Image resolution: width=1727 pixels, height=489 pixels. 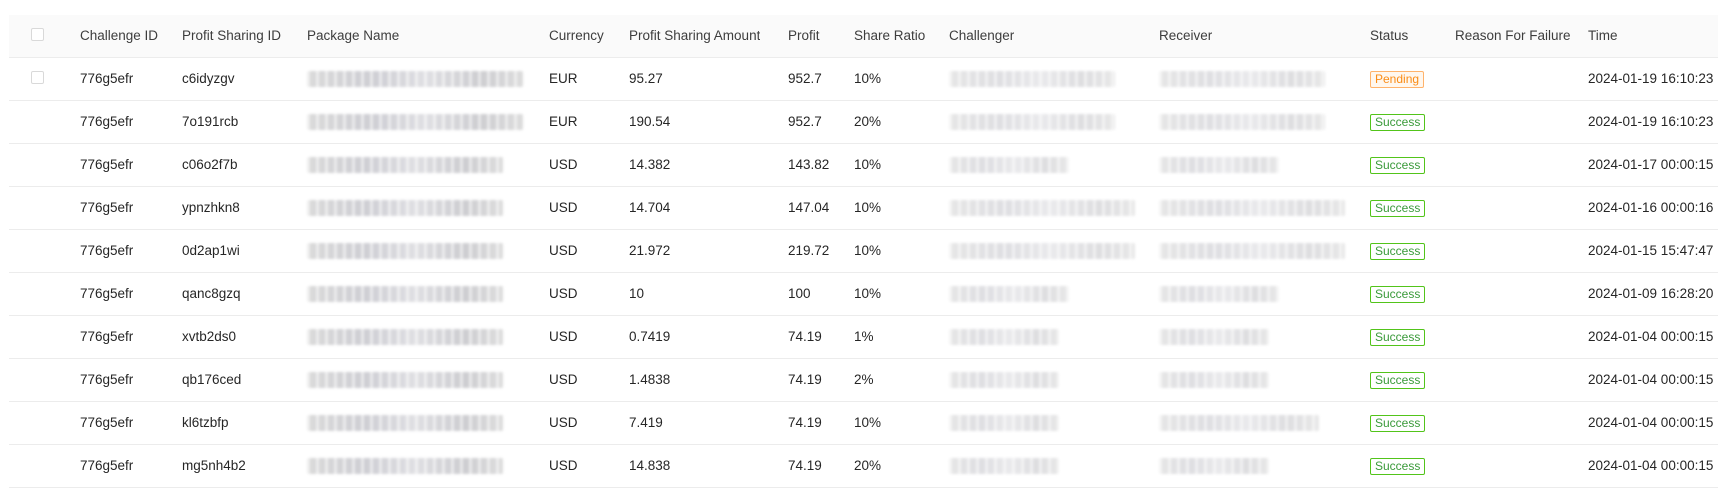 What do you see at coordinates (804, 35) in the screenshot?
I see `header-profit: Profit` at bounding box center [804, 35].